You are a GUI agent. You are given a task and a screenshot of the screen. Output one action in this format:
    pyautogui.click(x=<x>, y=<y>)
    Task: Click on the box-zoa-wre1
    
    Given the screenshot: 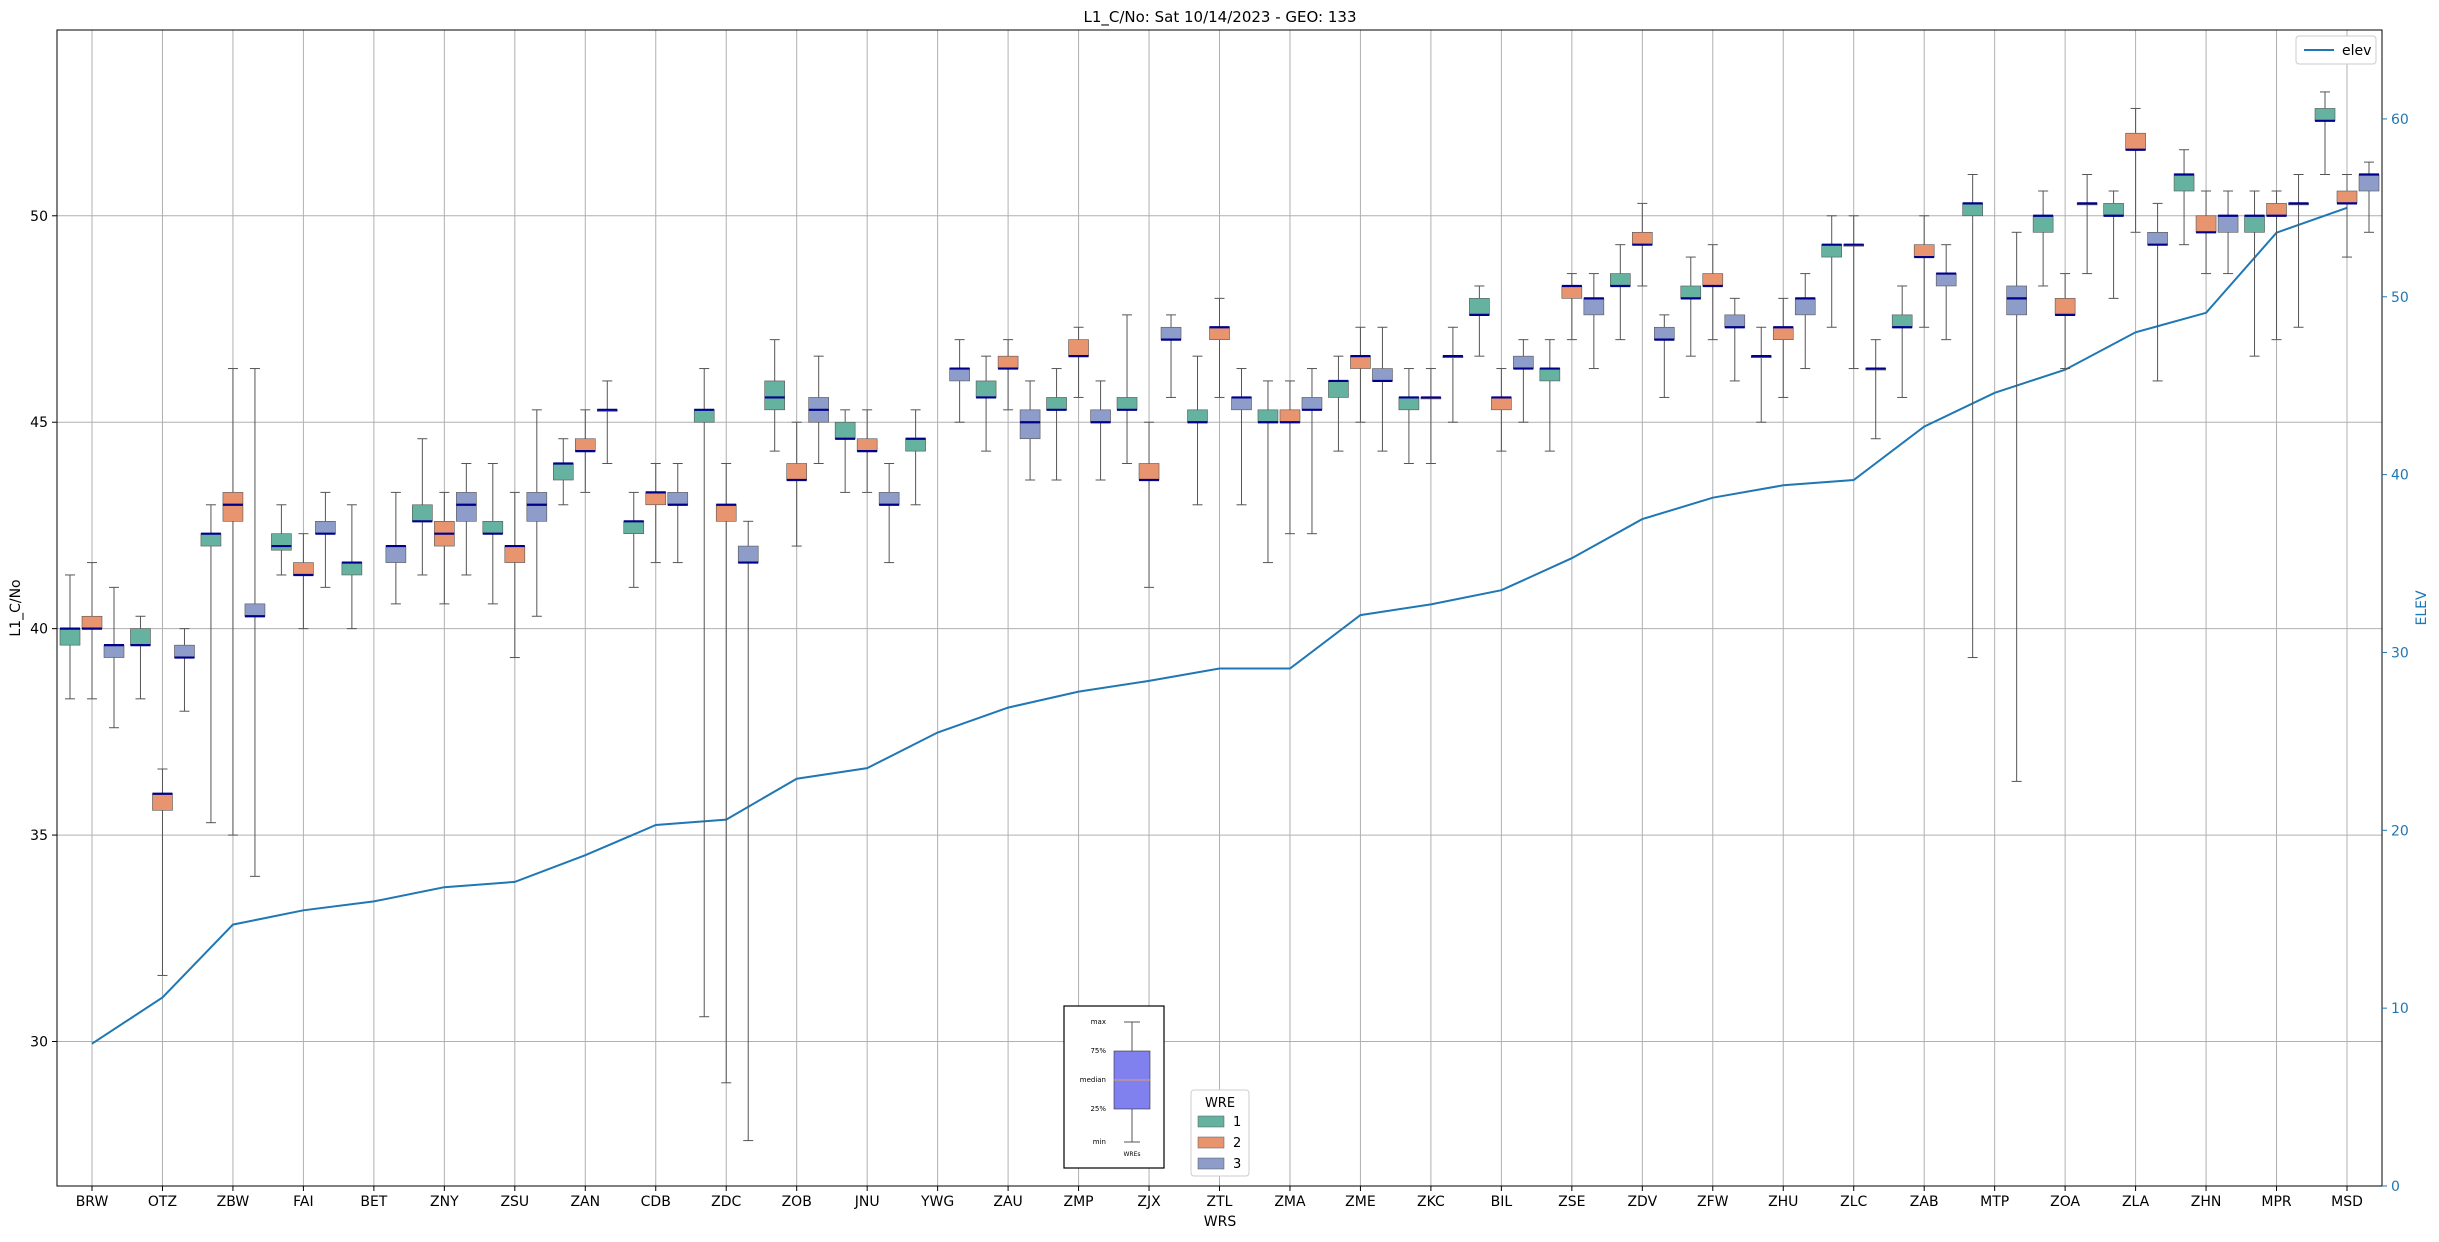 What is the action you would take?
    pyautogui.click(x=2043, y=238)
    